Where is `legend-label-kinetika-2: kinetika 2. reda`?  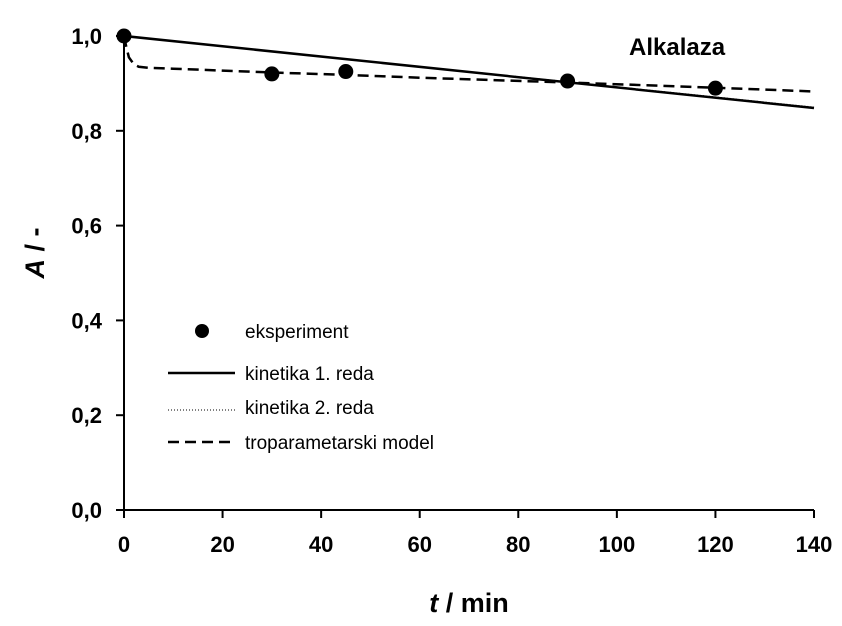 legend-label-kinetika-2: kinetika 2. reda is located at coordinates (309, 408).